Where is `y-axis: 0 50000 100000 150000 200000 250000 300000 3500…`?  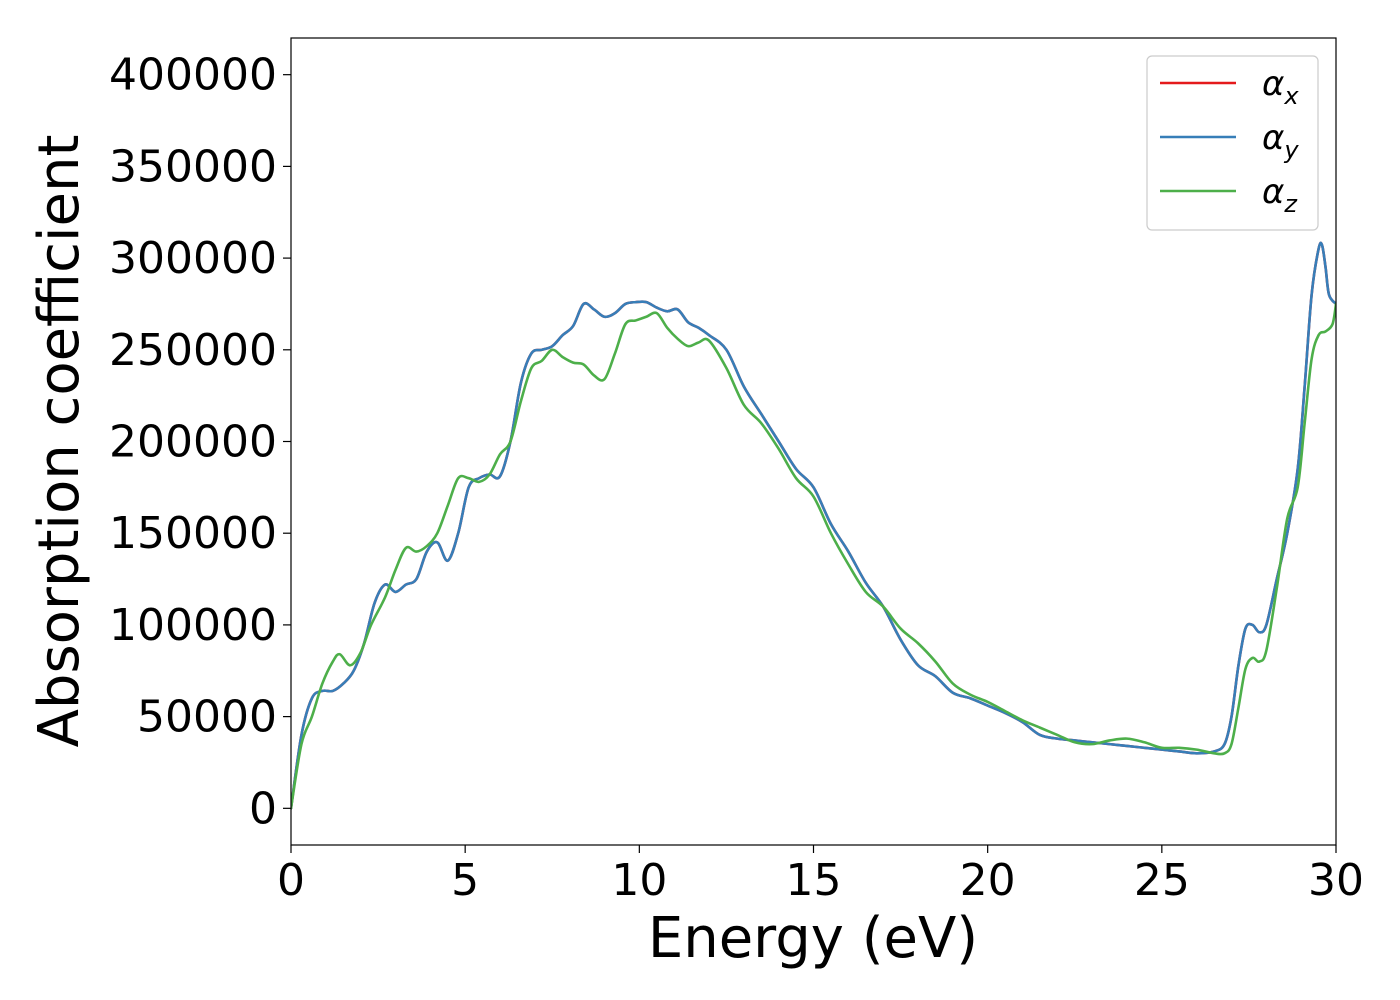 y-axis: 0 50000 100000 150000 200000 250000 300000 3500… is located at coordinates (200, 442).